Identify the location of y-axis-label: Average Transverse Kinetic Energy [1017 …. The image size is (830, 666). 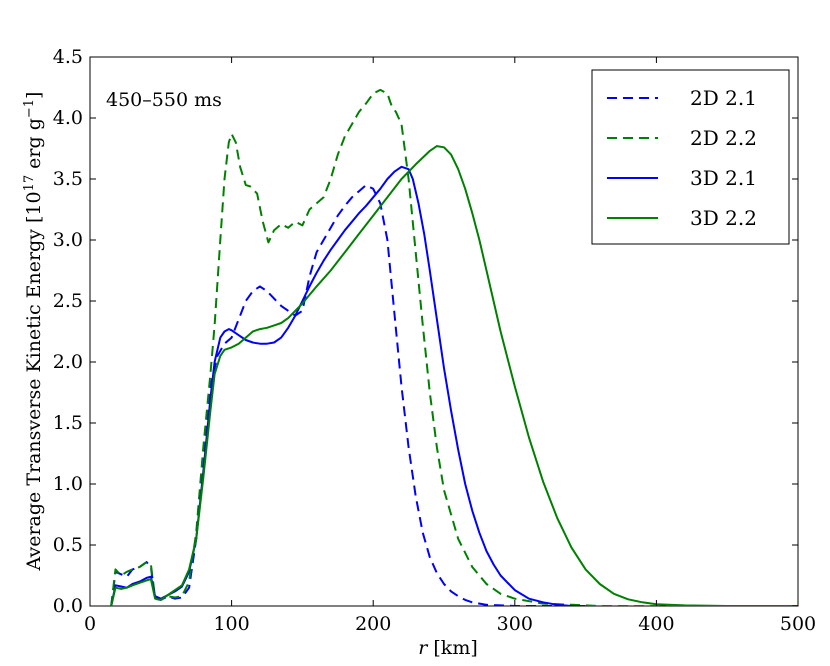
(33, 332).